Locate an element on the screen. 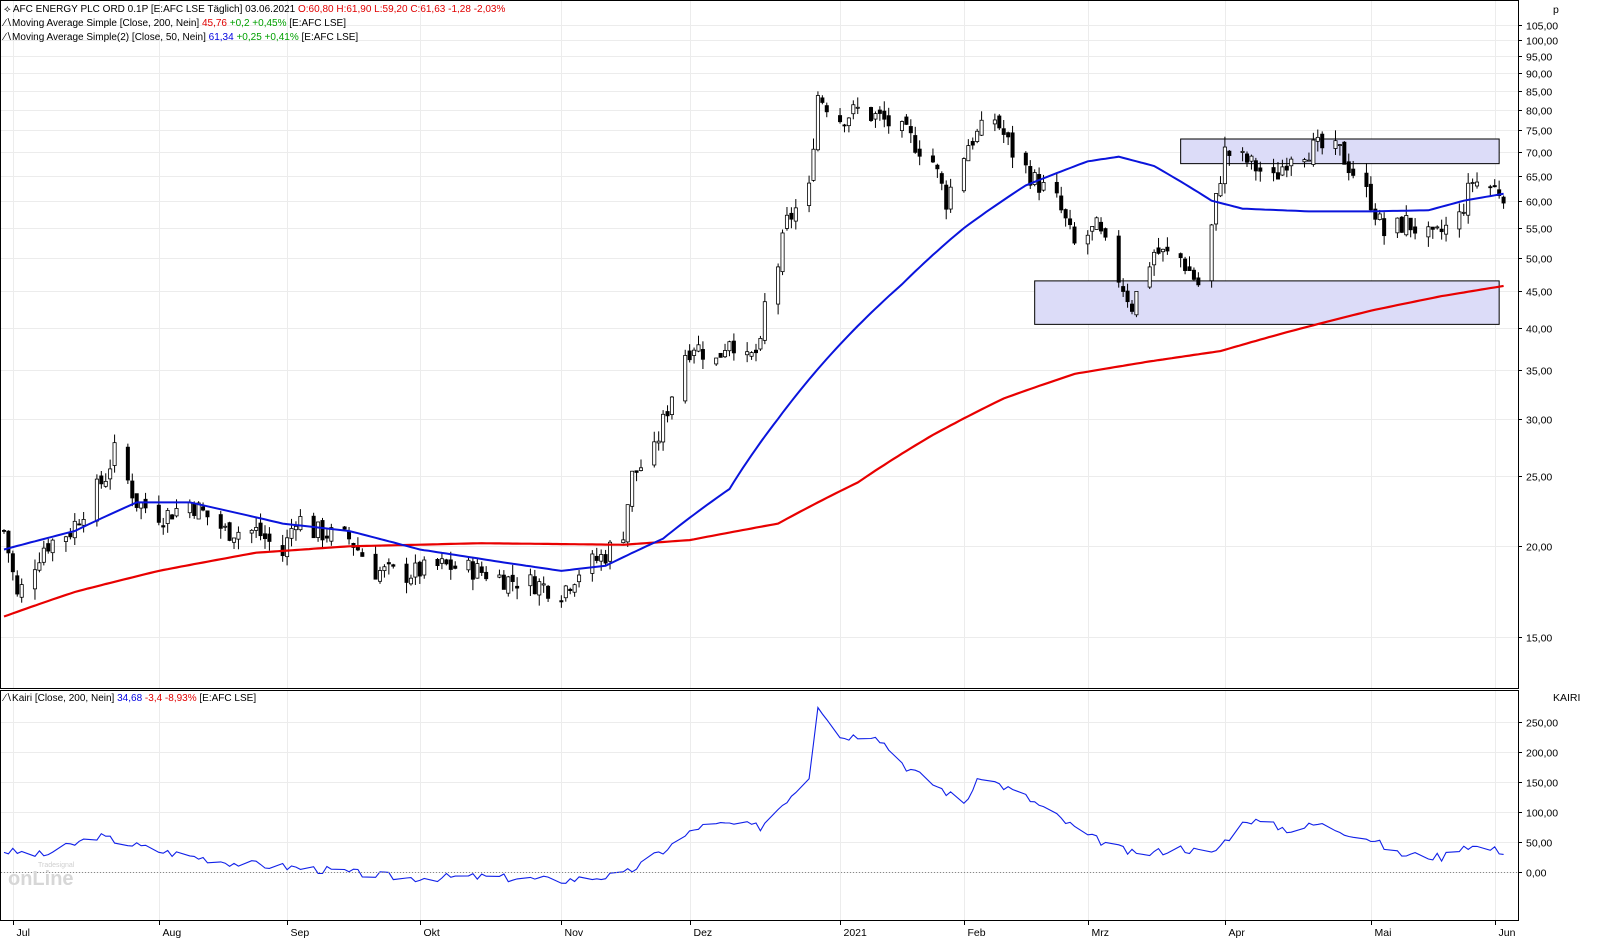 The height and width of the screenshot is (941, 1600). time-tick-label: Dez is located at coordinates (703, 933).